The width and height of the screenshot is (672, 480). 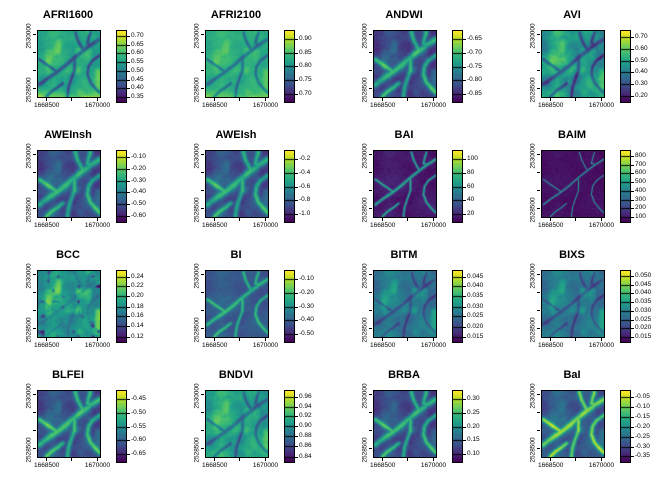 What do you see at coordinates (473, 453) in the screenshot?
I see `colorbar-tick-label: 0.10` at bounding box center [473, 453].